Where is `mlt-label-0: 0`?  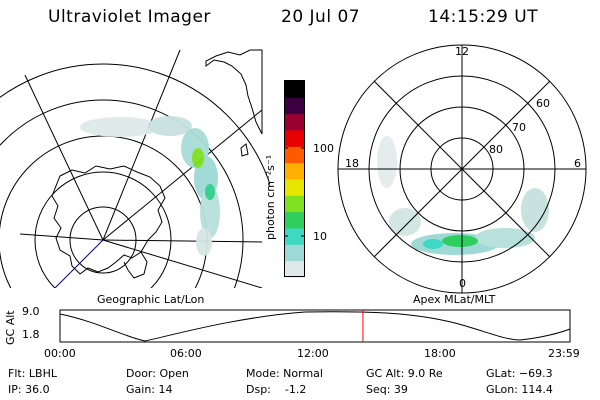 mlt-label-0: 0 is located at coordinates (462, 283).